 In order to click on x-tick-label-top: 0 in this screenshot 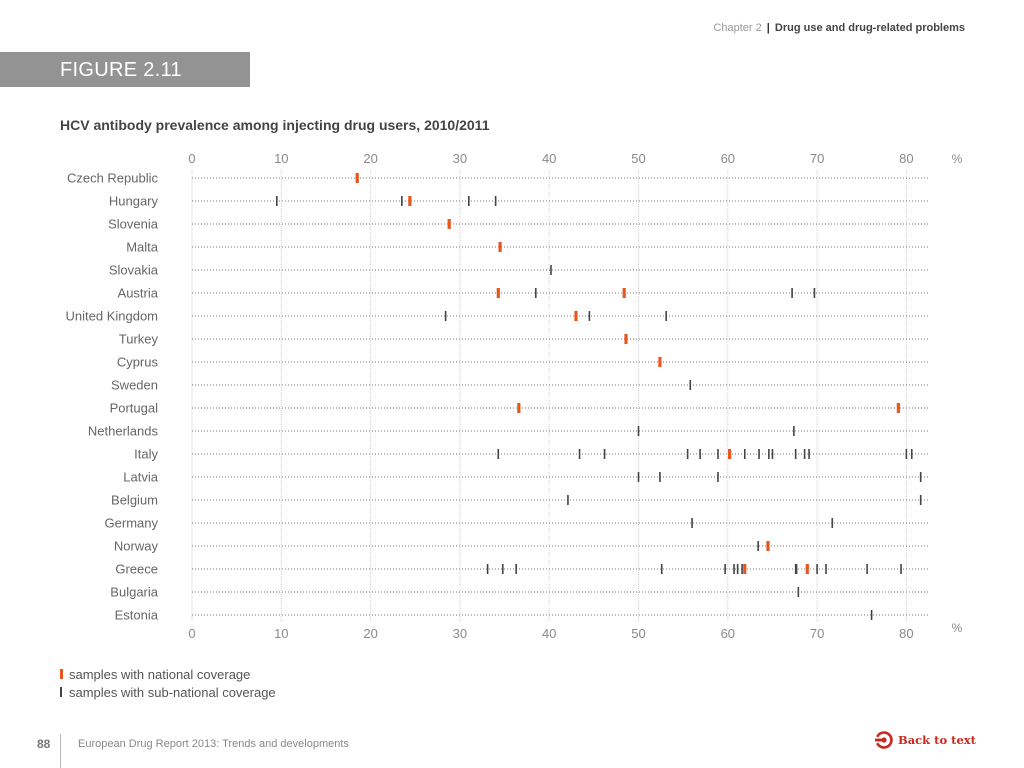, I will do `click(191, 158)`.